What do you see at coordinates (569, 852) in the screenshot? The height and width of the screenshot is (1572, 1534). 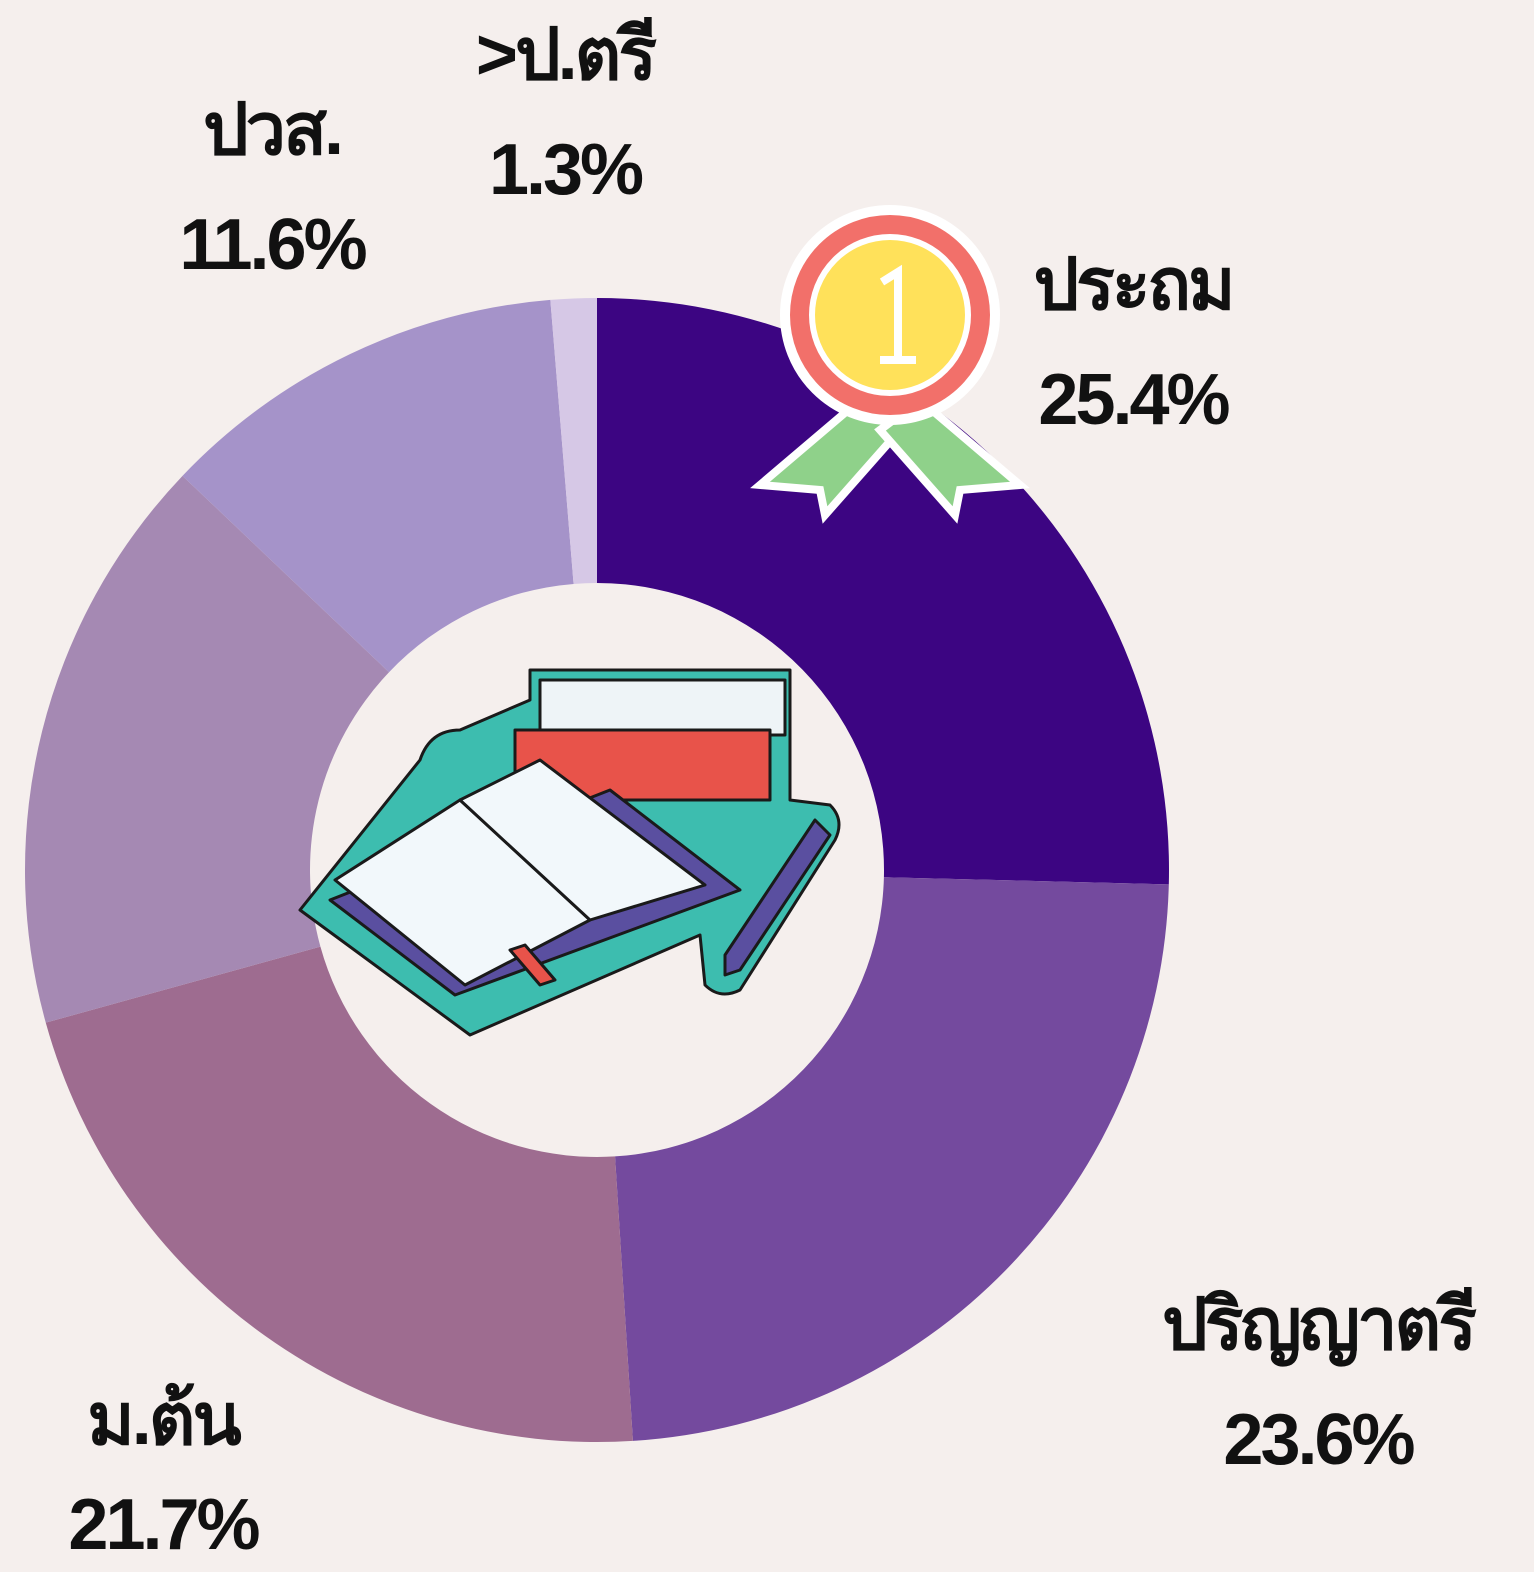 I see `books-illustration` at bounding box center [569, 852].